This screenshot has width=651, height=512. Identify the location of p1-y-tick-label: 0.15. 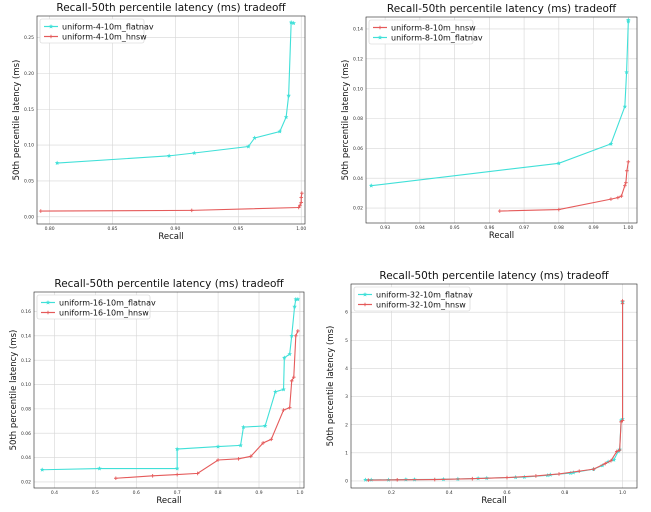
(29, 110).